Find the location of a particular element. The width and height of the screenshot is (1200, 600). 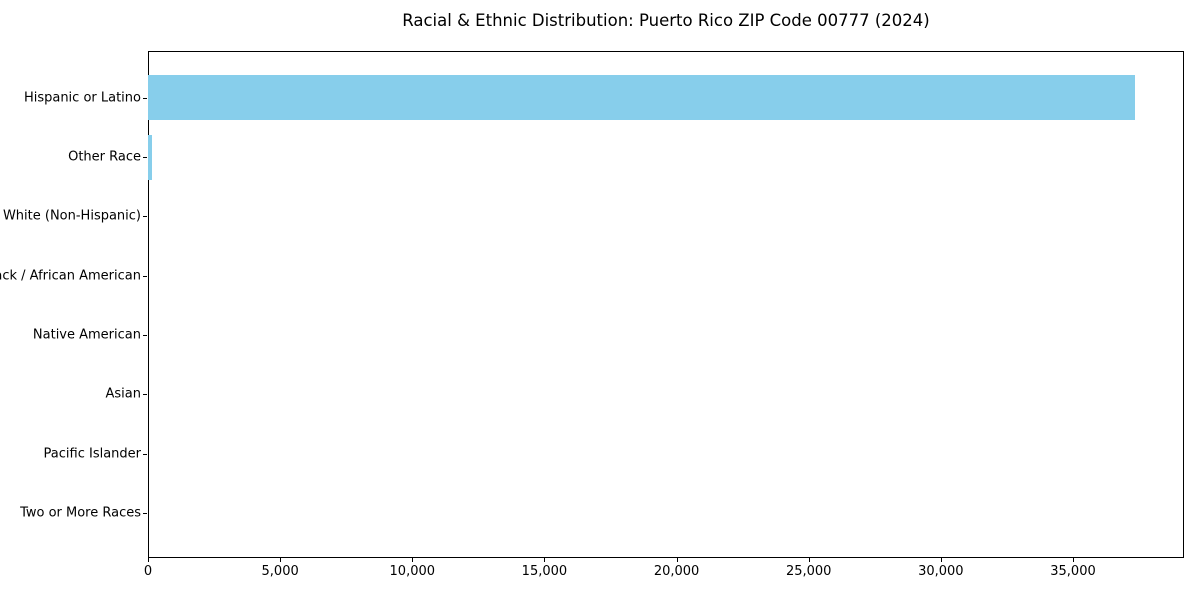

y-tick-label: Pacific Islander is located at coordinates (92, 453).